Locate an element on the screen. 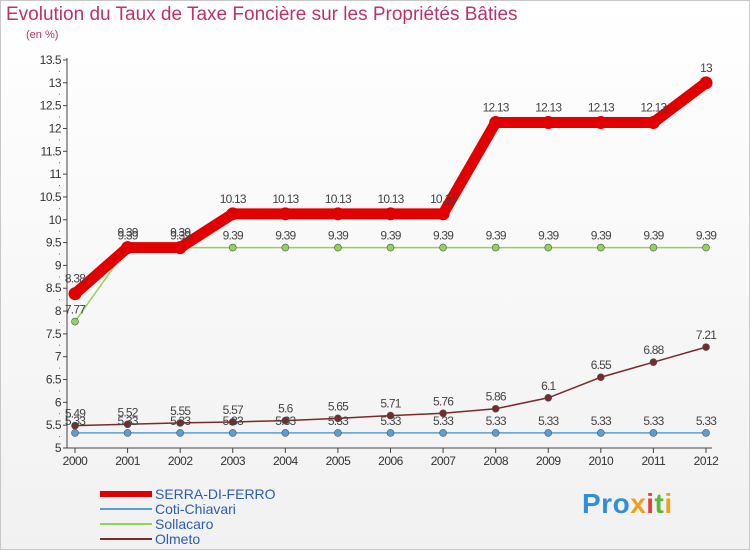 The width and height of the screenshot is (750, 550). legend-label: Olmeto is located at coordinates (178, 538).